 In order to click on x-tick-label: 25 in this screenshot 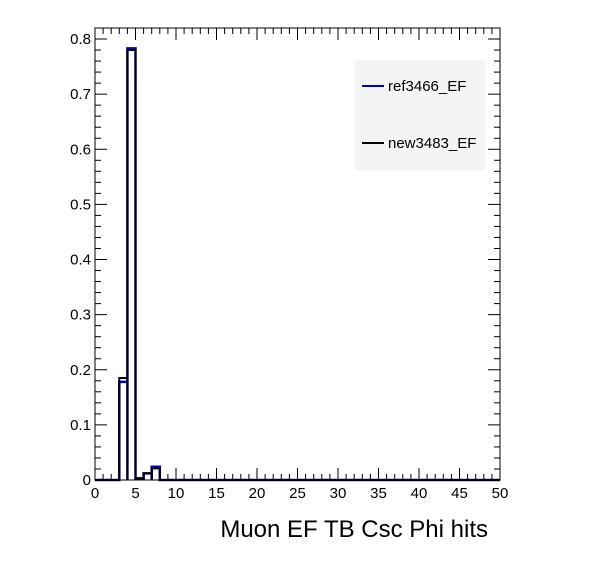, I will do `click(297, 493)`.